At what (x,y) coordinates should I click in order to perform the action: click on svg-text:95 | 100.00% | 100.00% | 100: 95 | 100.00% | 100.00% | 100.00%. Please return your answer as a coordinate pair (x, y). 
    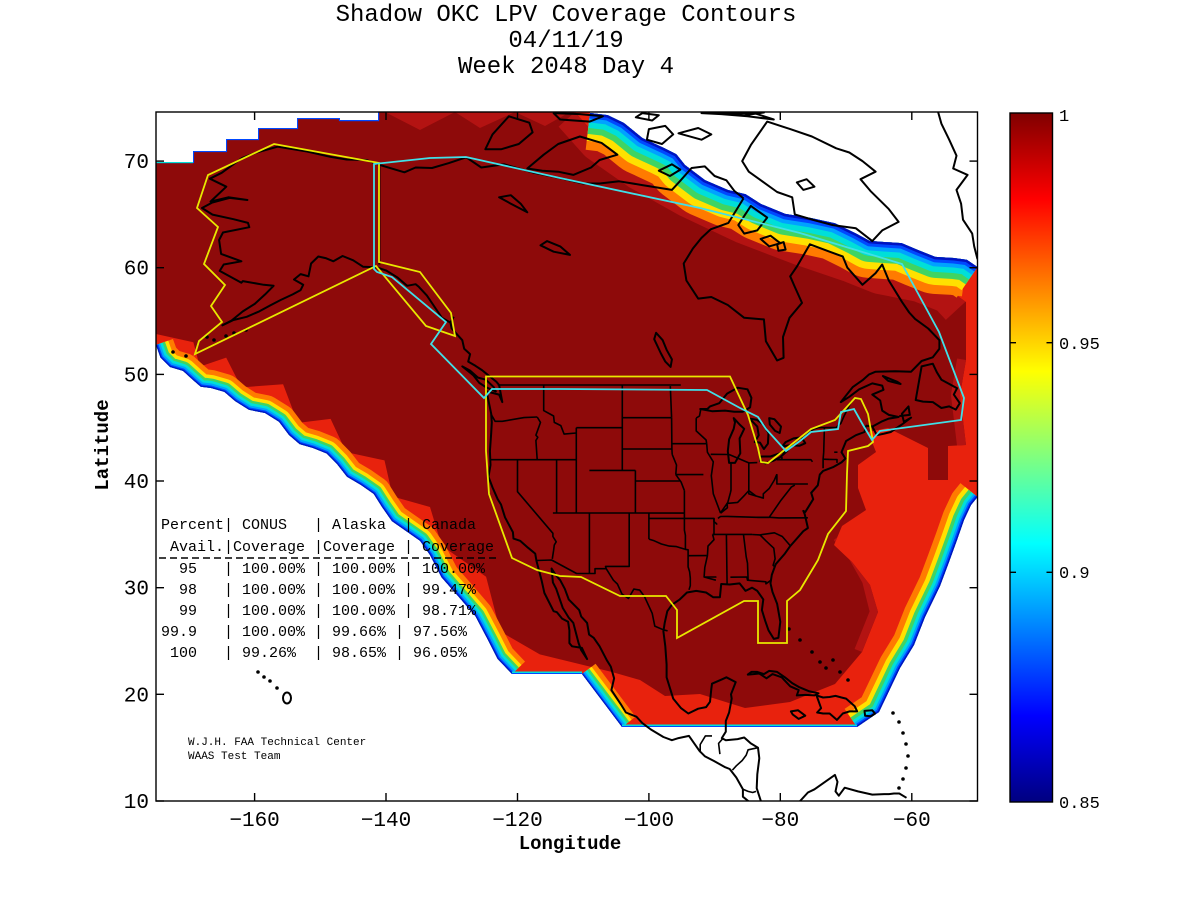
    Looking at the image, I should click on (323, 569).